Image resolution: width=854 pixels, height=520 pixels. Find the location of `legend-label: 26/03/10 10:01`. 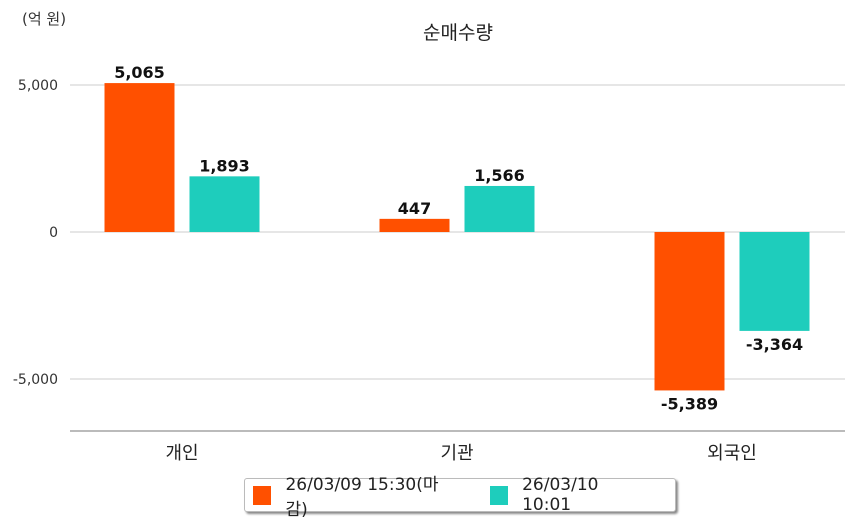

legend-label: 26/03/10 10:01 is located at coordinates (560, 495).